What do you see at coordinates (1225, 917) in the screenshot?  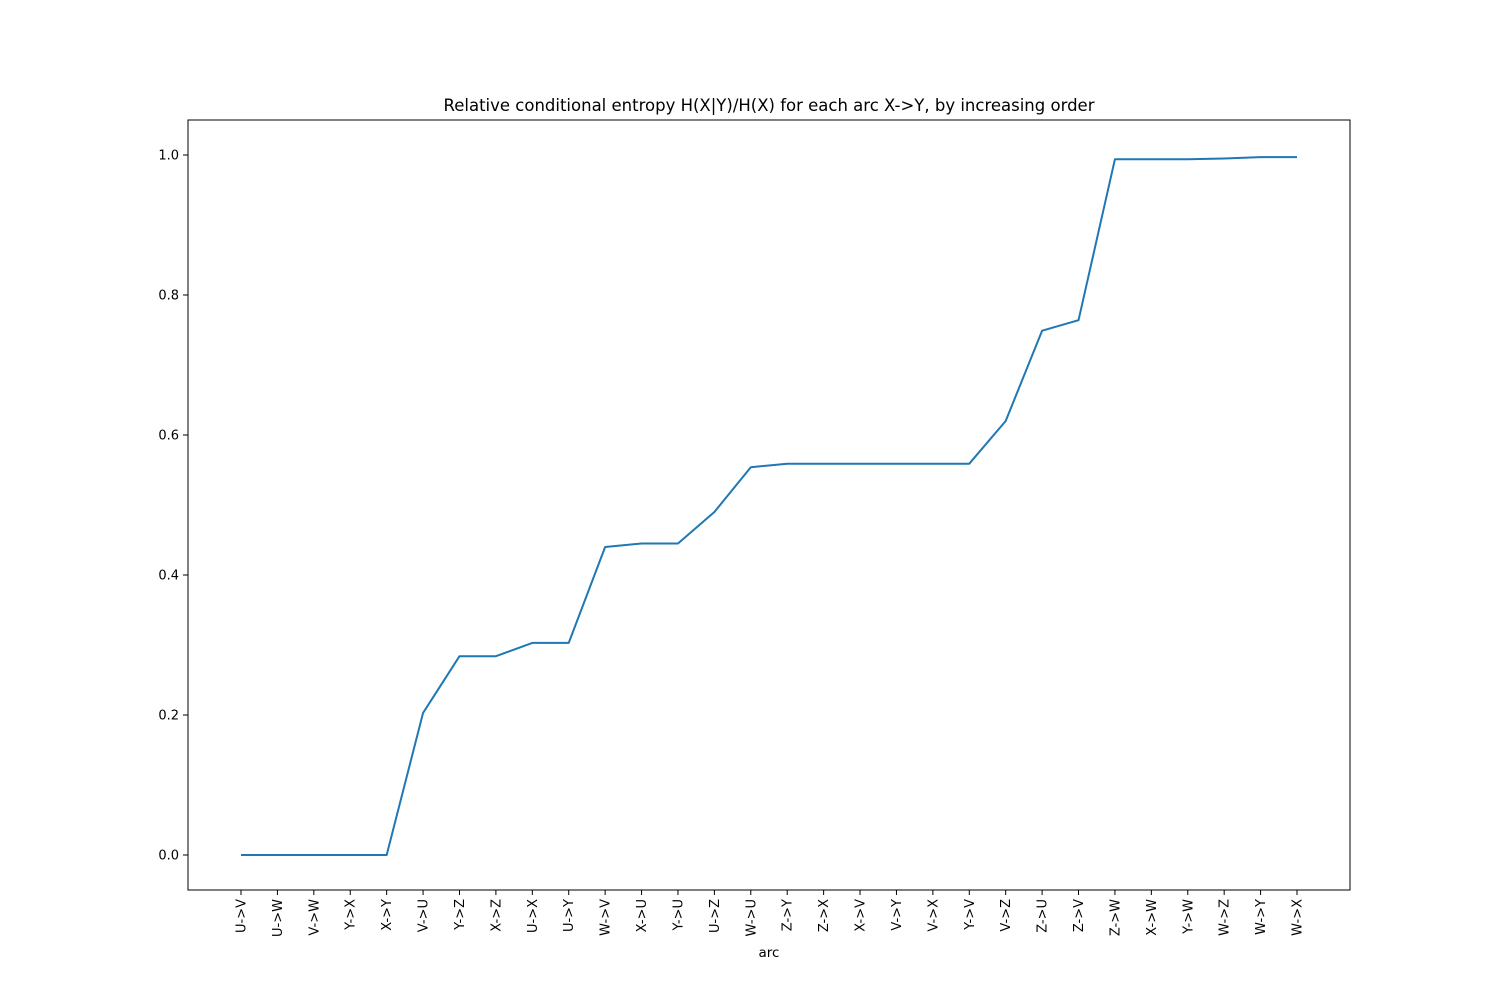 I see `x-tick-label: W->Z` at bounding box center [1225, 917].